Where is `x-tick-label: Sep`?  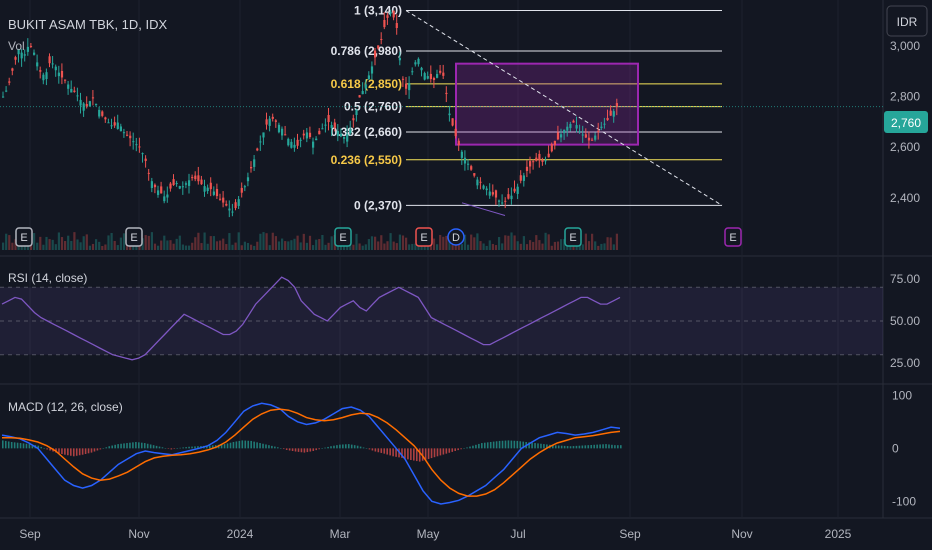 x-tick-label: Sep is located at coordinates (30, 534).